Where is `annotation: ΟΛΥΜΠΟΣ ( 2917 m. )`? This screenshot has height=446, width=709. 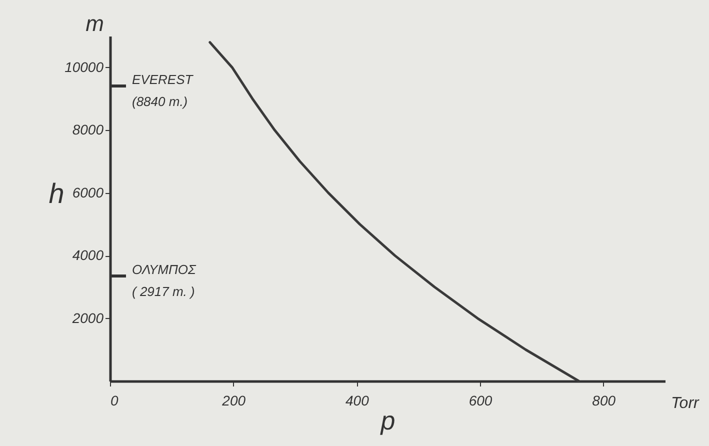
annotation: ΟΛΥΜΠΟΣ ( 2917 m. ) is located at coordinates (164, 280).